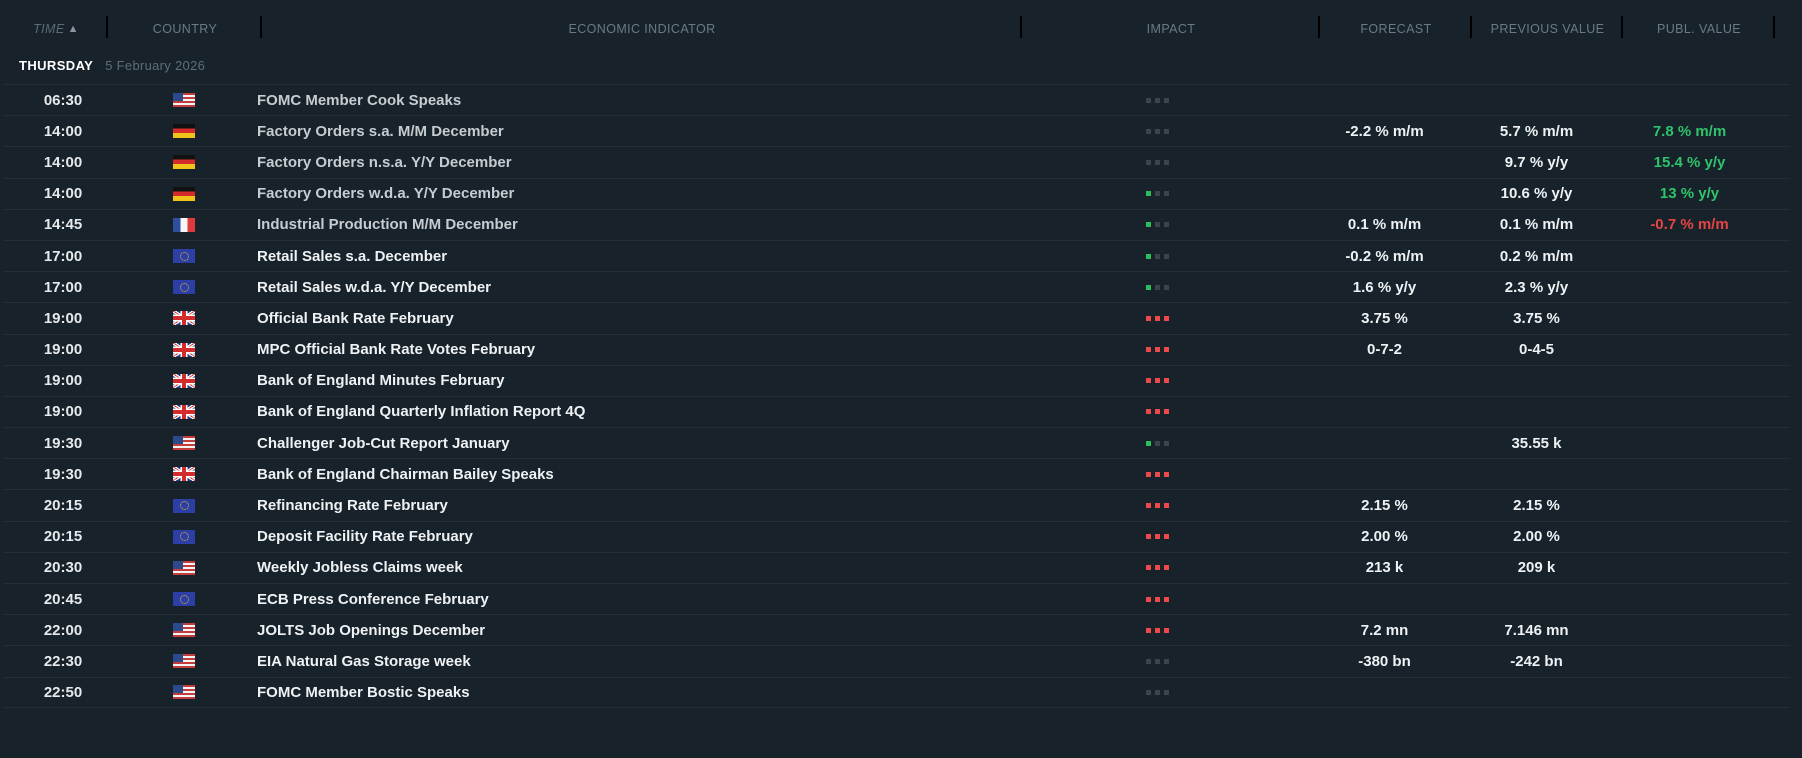 This screenshot has height=758, width=1802. What do you see at coordinates (184, 536) in the screenshot?
I see `flag-eu-icon` at bounding box center [184, 536].